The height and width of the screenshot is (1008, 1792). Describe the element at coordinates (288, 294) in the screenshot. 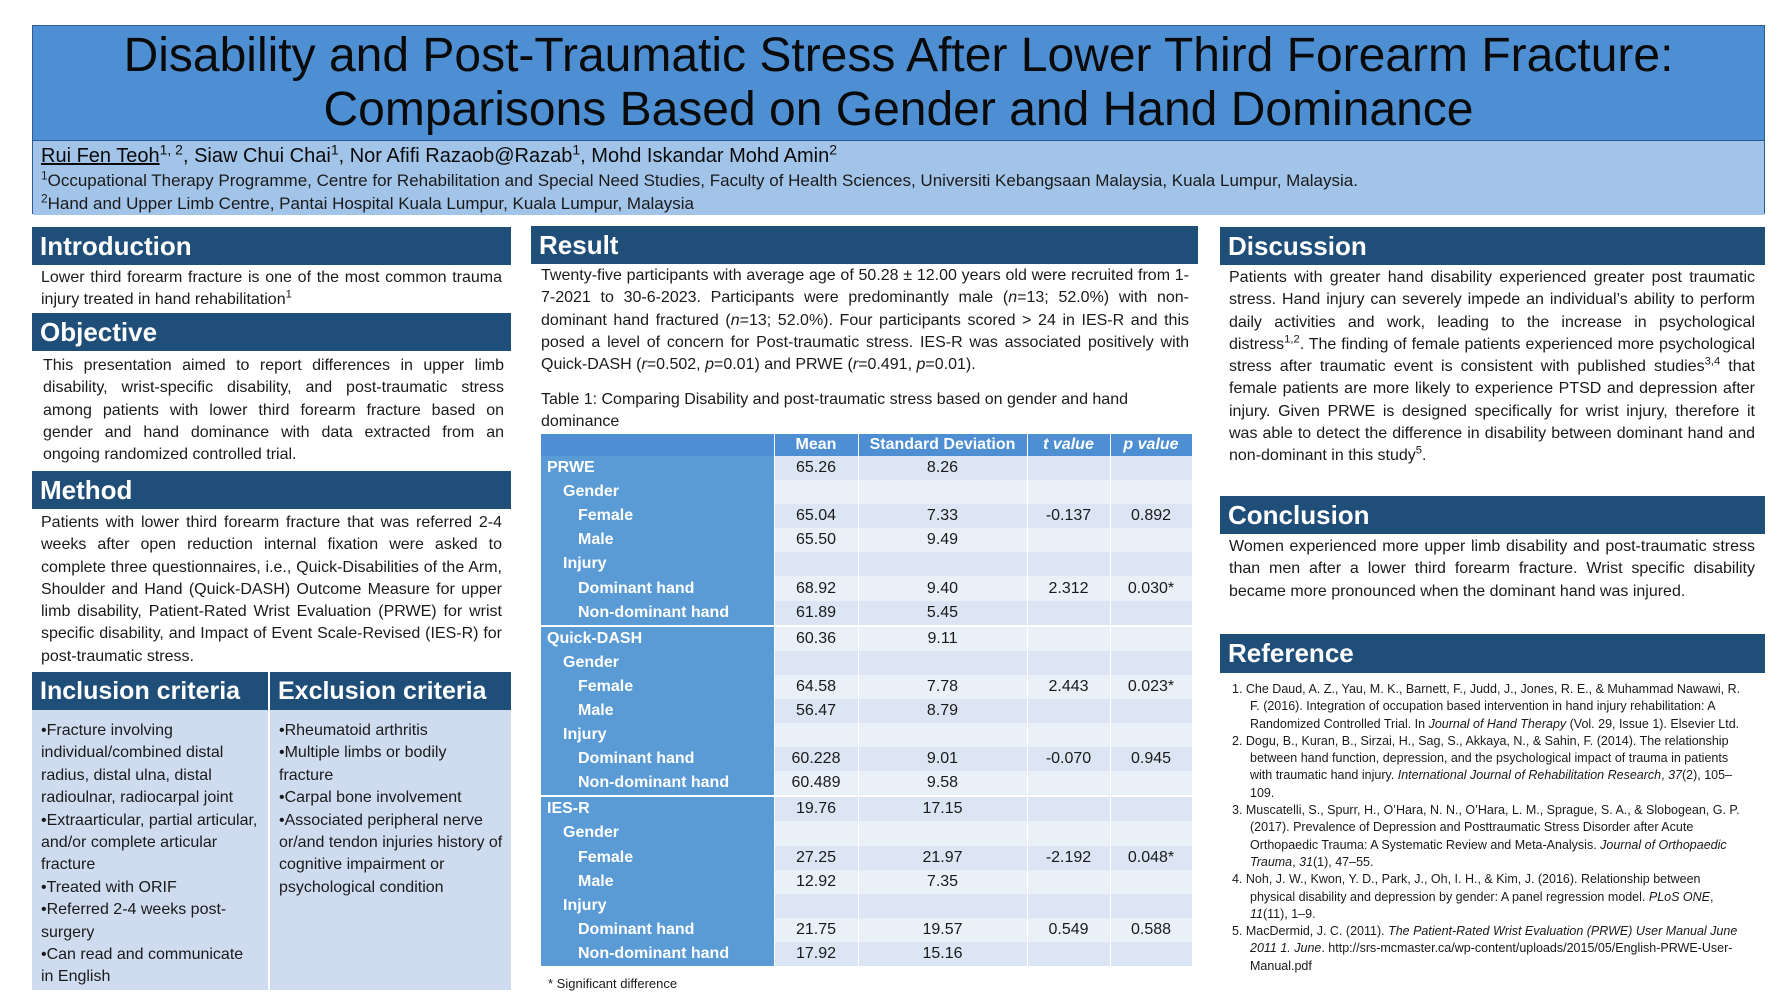

I see `citation-sup: 1` at that location.